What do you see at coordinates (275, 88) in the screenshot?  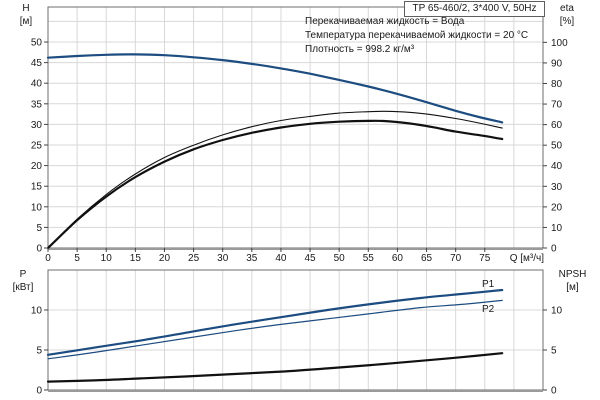 I see `curve-H` at bounding box center [275, 88].